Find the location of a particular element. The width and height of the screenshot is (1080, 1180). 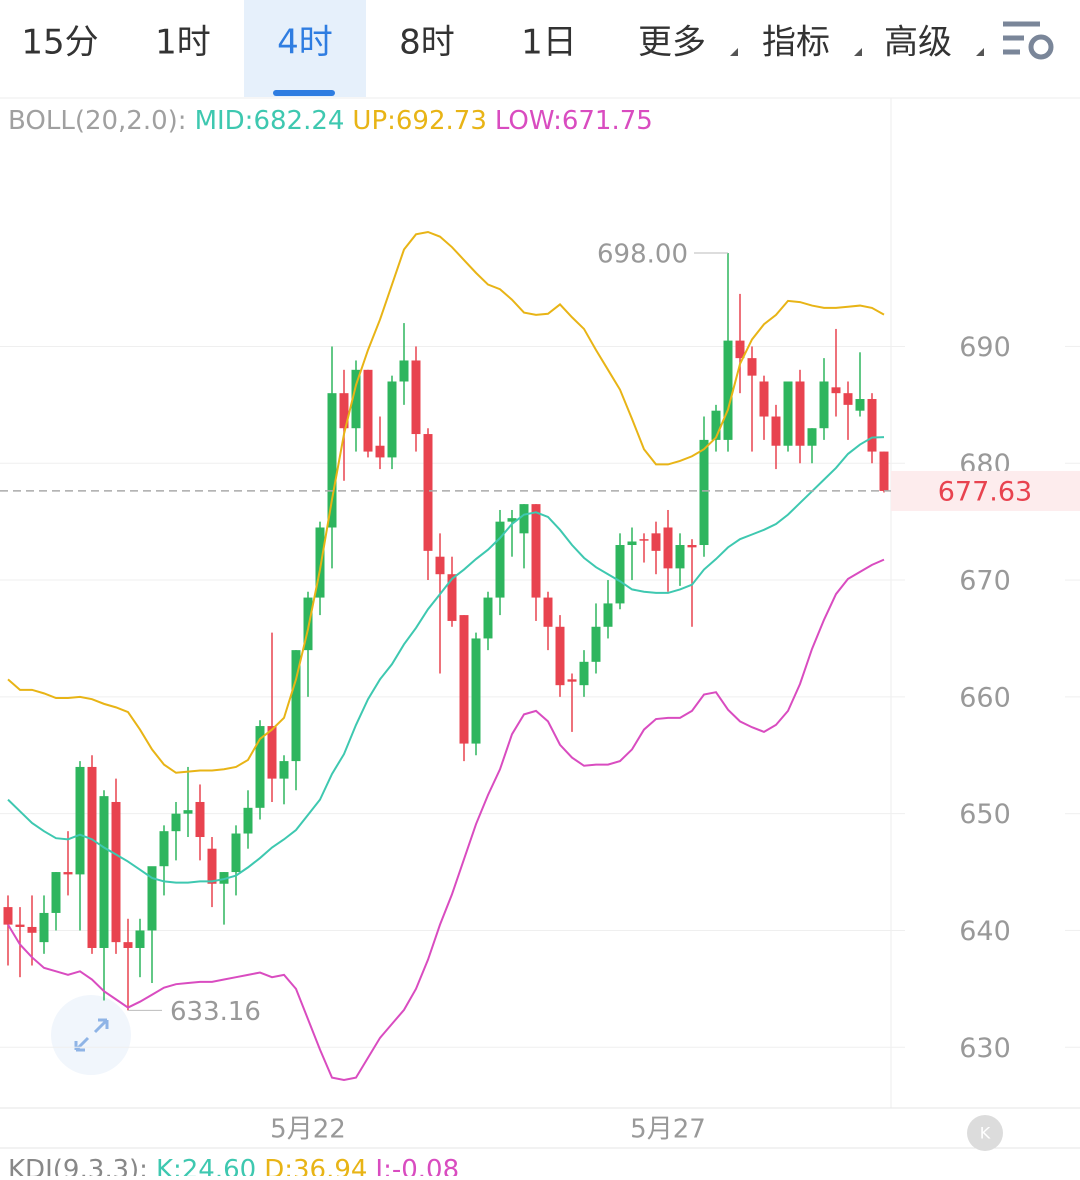

x-tick-label: 5月27 is located at coordinates (668, 1130).